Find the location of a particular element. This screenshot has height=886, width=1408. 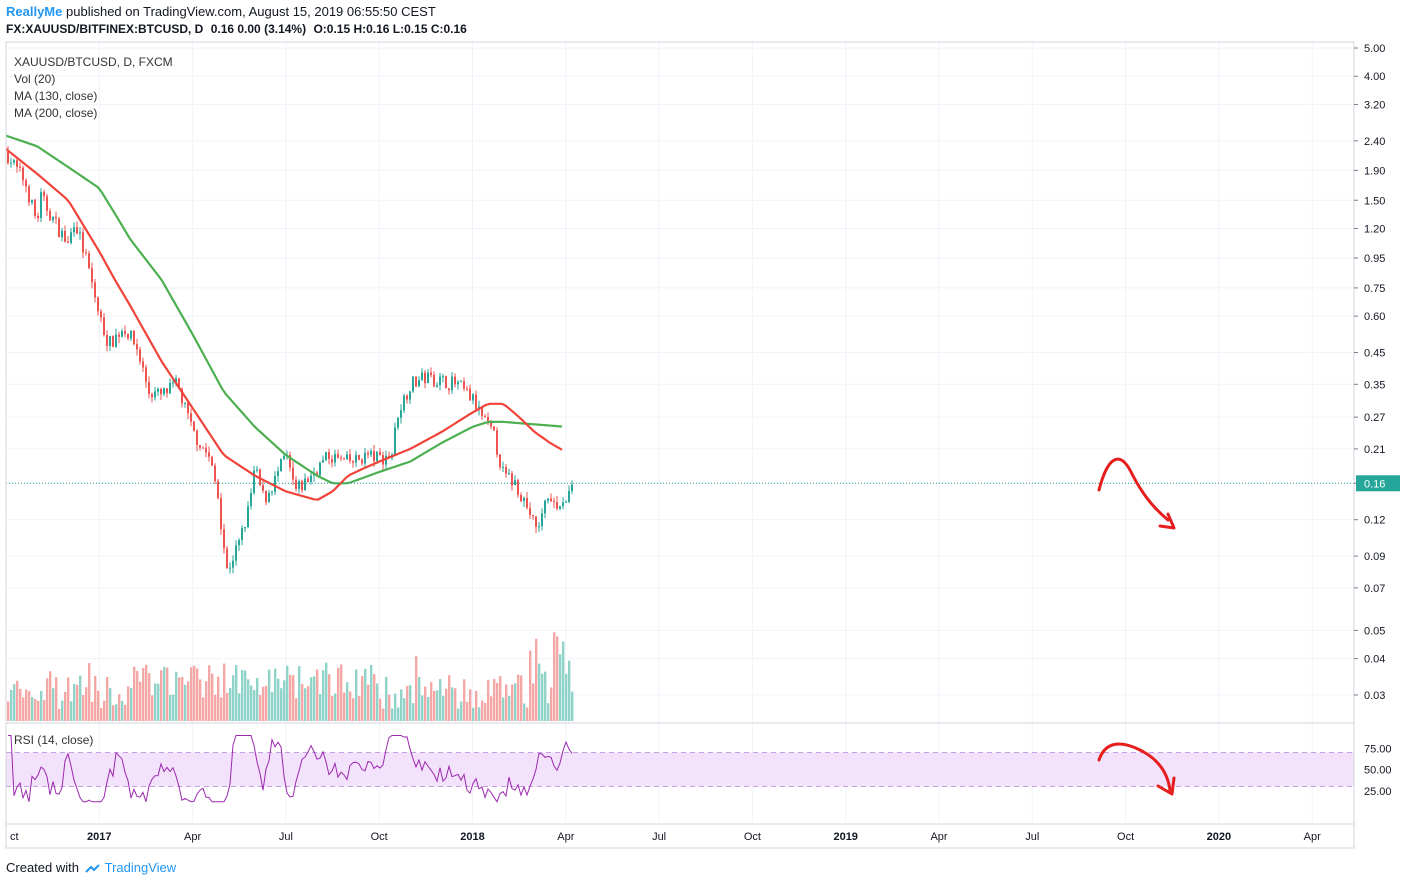

rsi-tick-label: 50.00 is located at coordinates (1378, 771).